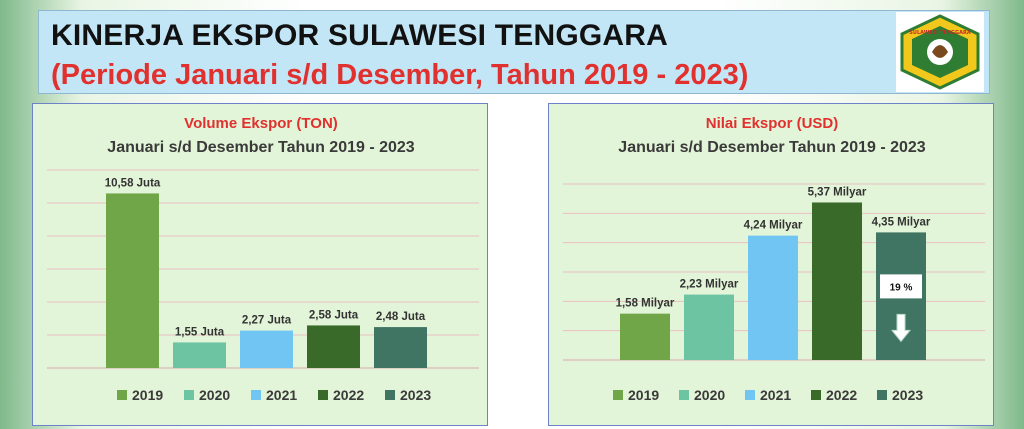  I want to click on province-logo-icon: SULAWESI TENGGARA, so click(940, 52).